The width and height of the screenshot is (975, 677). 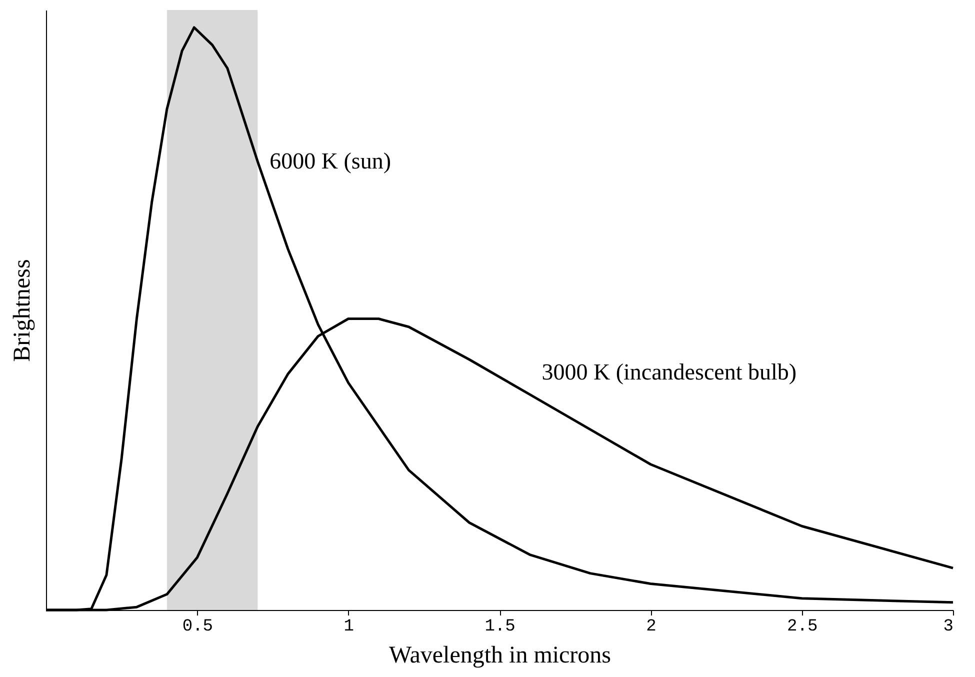 I want to click on x-axis-title: Wavelength in microns, so click(x=500, y=655).